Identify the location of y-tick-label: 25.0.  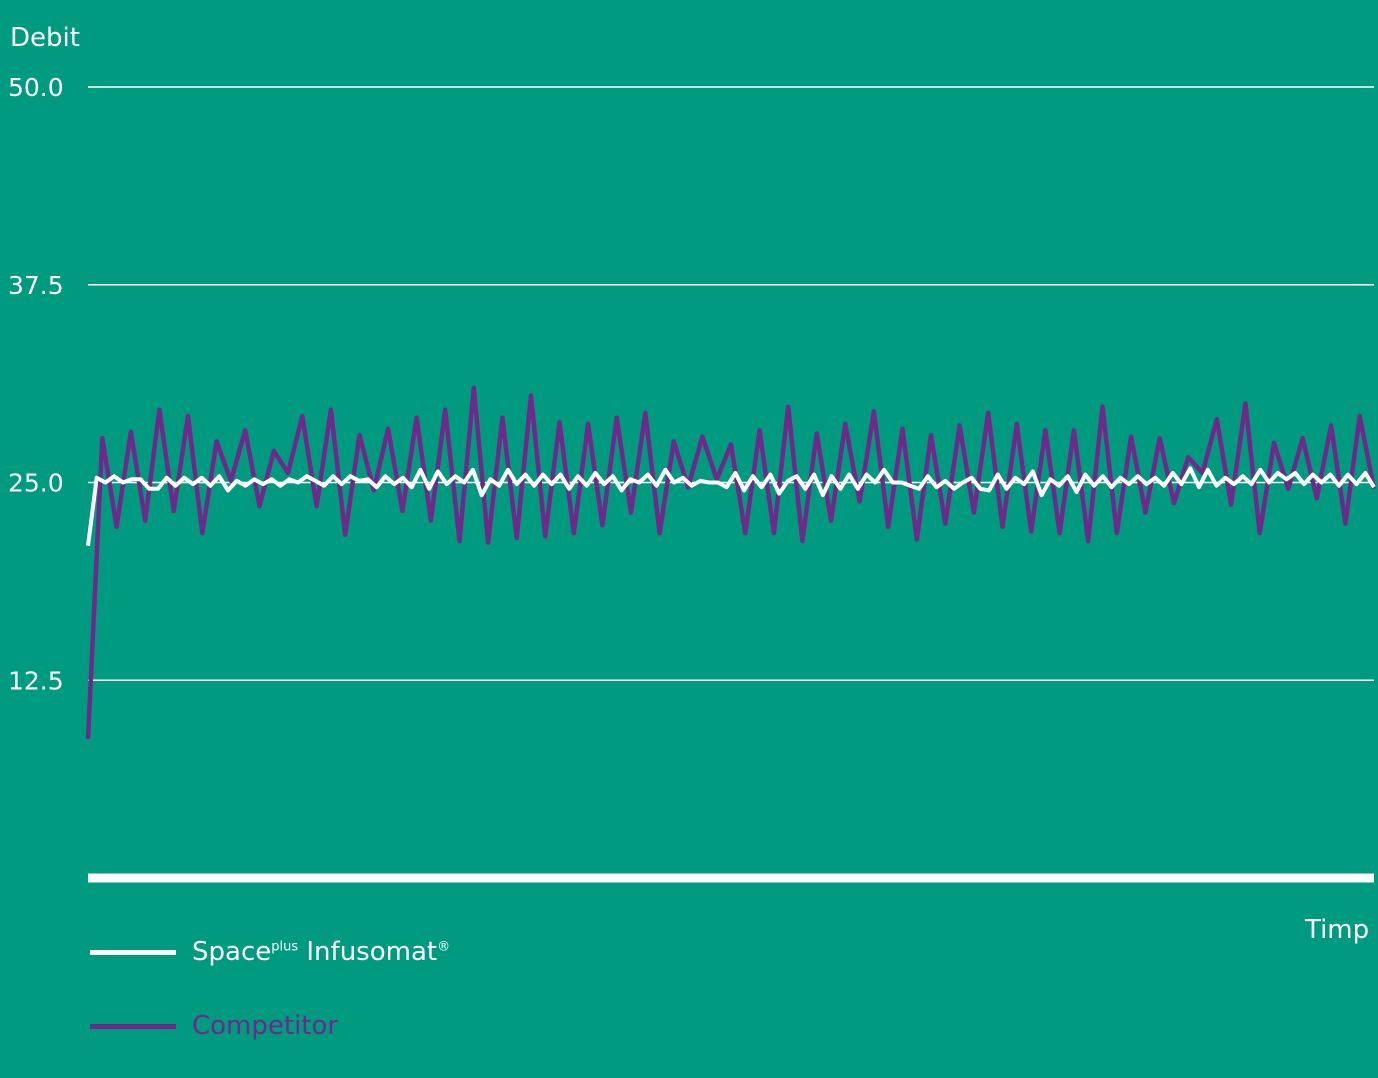
(36, 483).